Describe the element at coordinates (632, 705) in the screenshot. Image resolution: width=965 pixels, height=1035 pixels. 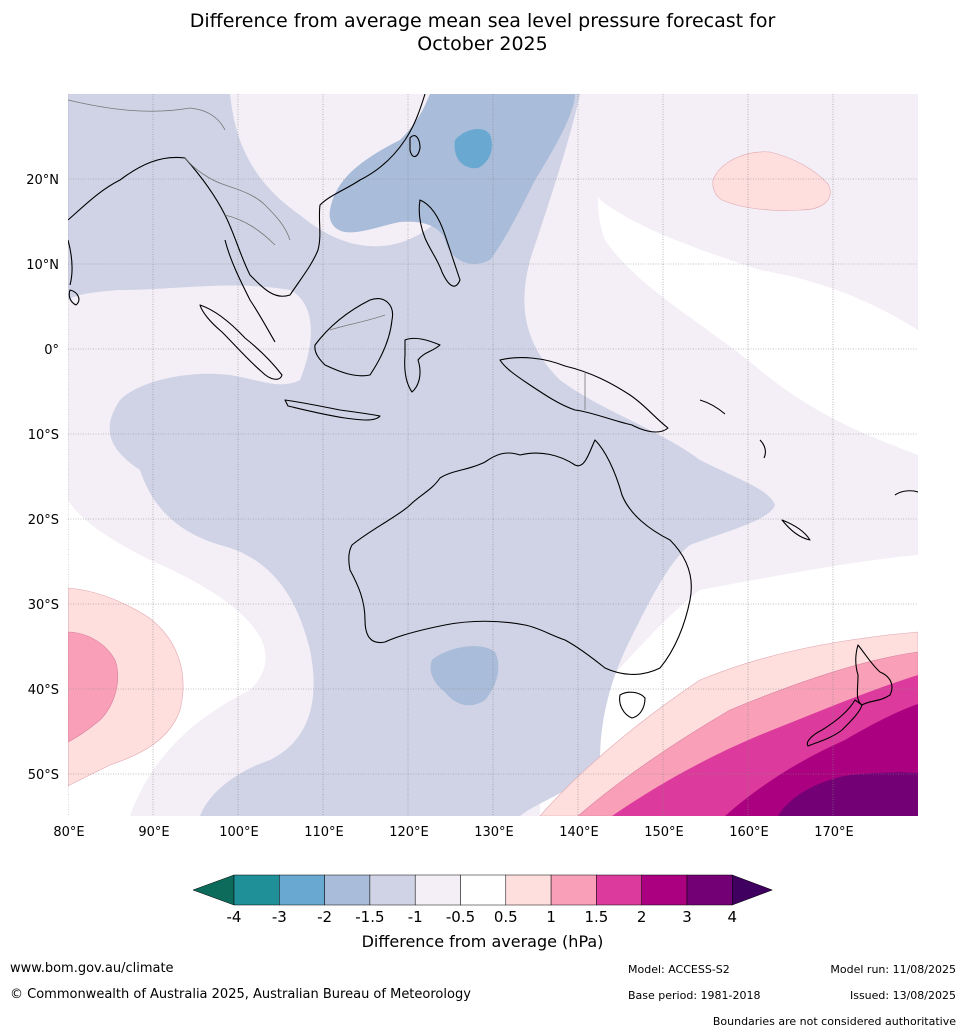
I see `coastline-tasmania` at that location.